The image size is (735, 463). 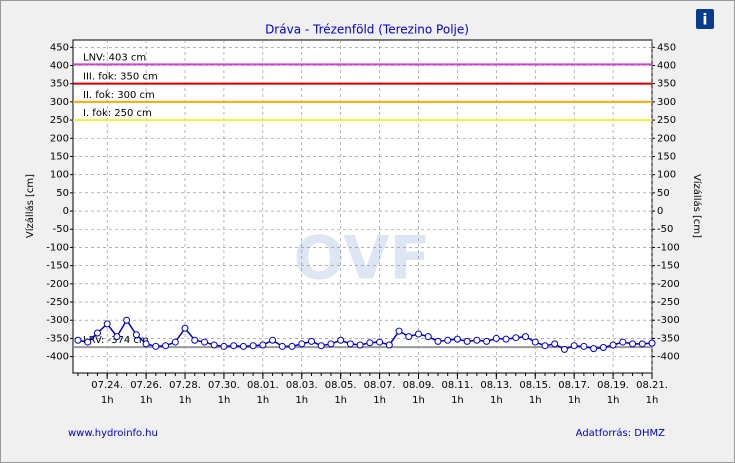 I want to click on y2-tick-label: -50, so click(x=665, y=229).